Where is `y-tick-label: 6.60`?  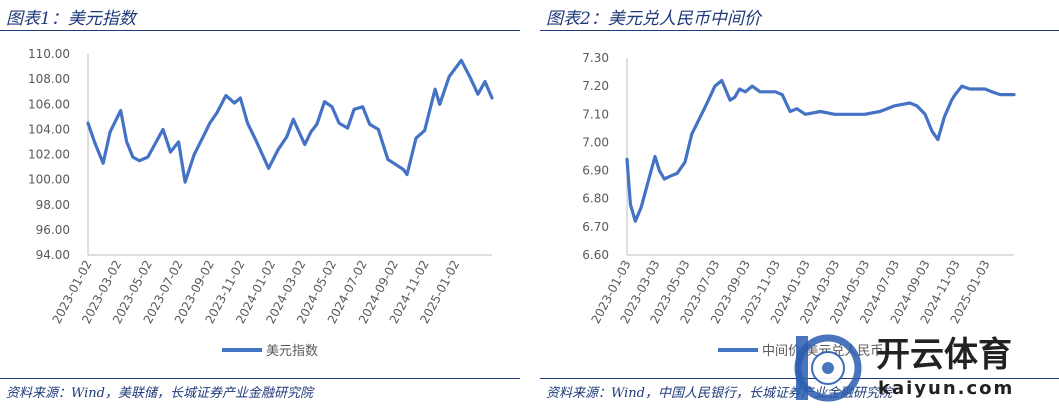 y-tick-label: 6.60 is located at coordinates (595, 255).